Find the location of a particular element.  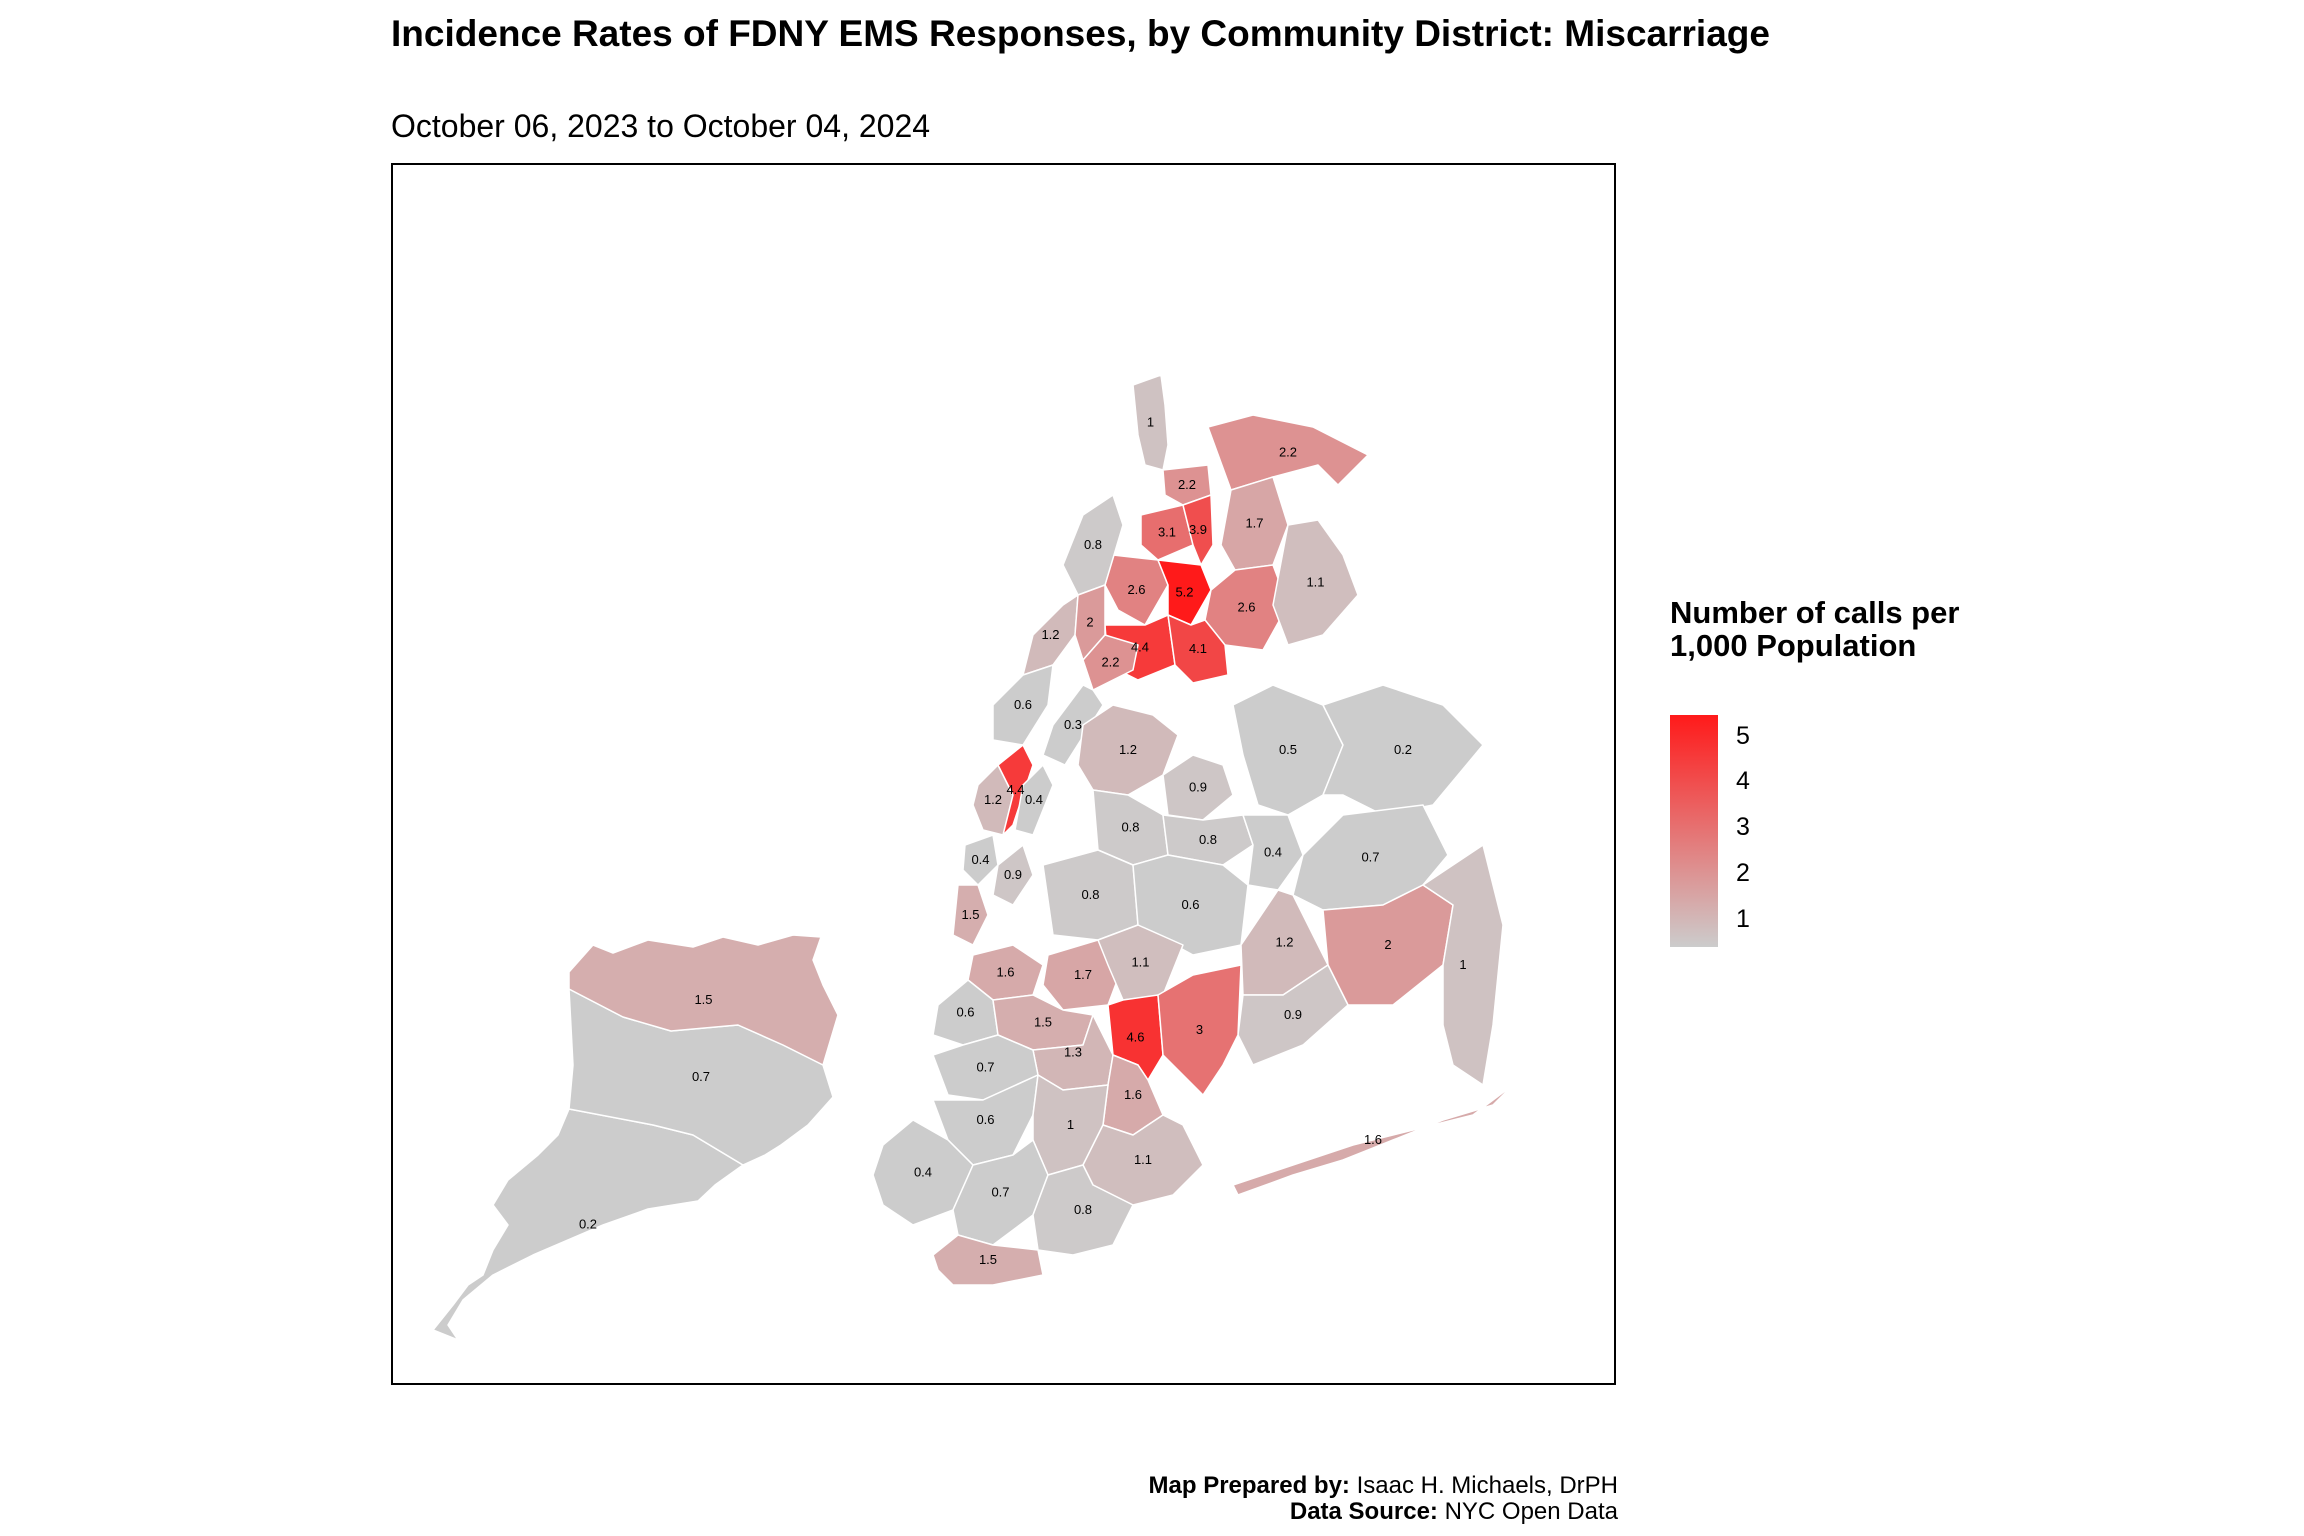

district-mn-chelsea is located at coordinates (980, 860).